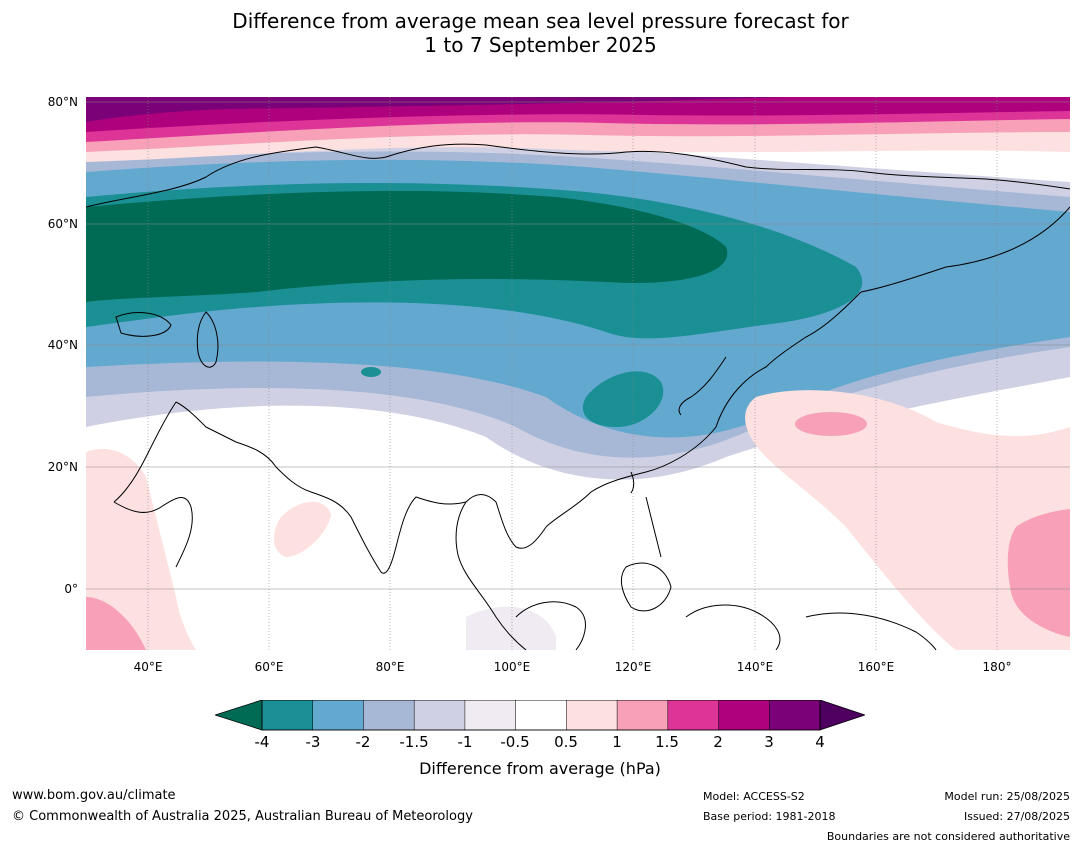 The height and width of the screenshot is (850, 1081). What do you see at coordinates (1016, 816) in the screenshot?
I see `issued-date: Issued: 27/08/2025` at bounding box center [1016, 816].